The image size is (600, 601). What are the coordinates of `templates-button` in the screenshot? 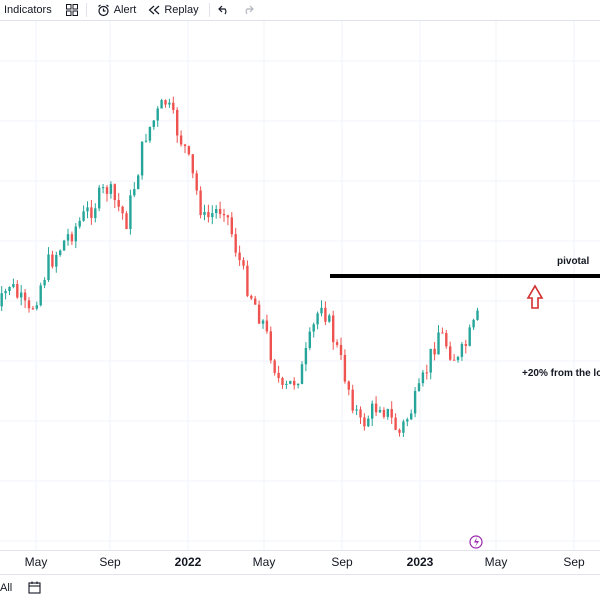 It's located at (72, 10).